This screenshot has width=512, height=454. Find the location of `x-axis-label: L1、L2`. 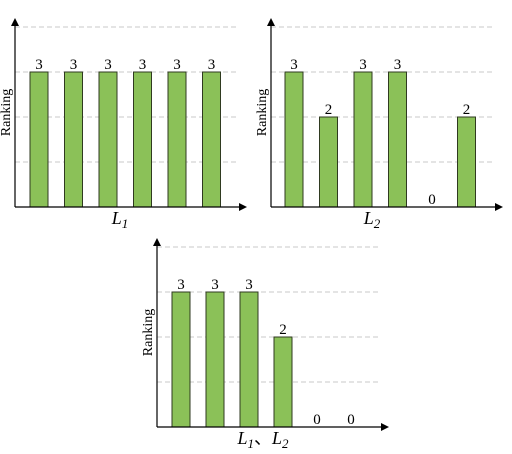

x-axis-label: L1、L2 is located at coordinates (262, 439).